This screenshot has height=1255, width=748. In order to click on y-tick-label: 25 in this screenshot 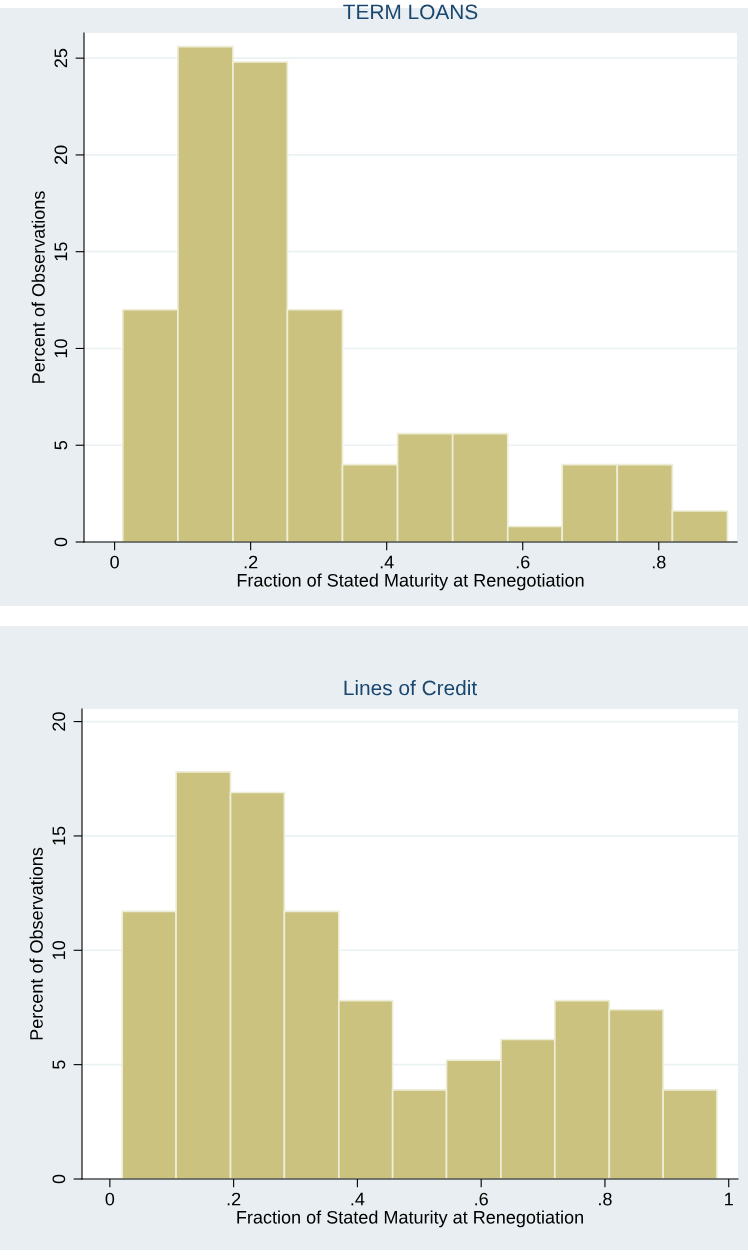, I will do `click(61, 58)`.